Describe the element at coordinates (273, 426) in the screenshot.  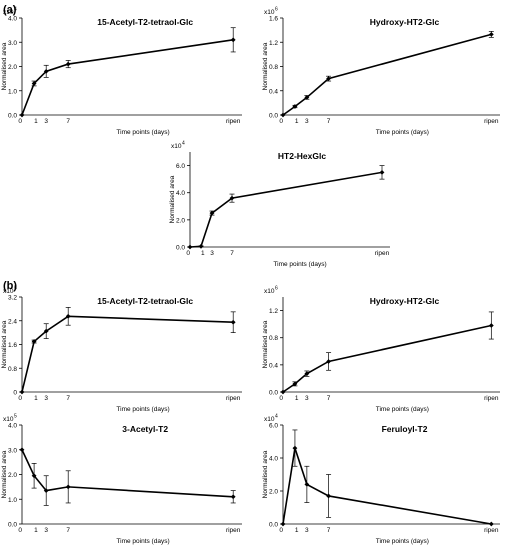
I see `y-tick-label: 6.0` at that location.